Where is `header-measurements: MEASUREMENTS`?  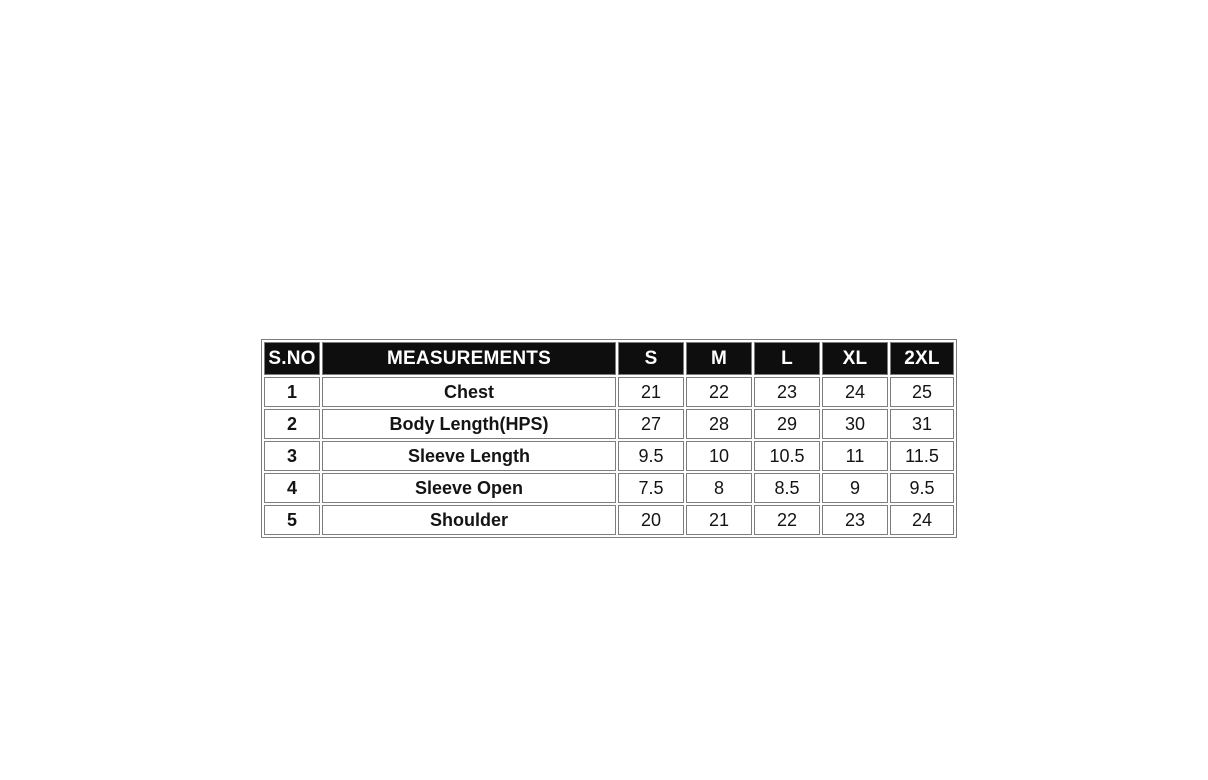
header-measurements: MEASUREMENTS is located at coordinates (469, 358).